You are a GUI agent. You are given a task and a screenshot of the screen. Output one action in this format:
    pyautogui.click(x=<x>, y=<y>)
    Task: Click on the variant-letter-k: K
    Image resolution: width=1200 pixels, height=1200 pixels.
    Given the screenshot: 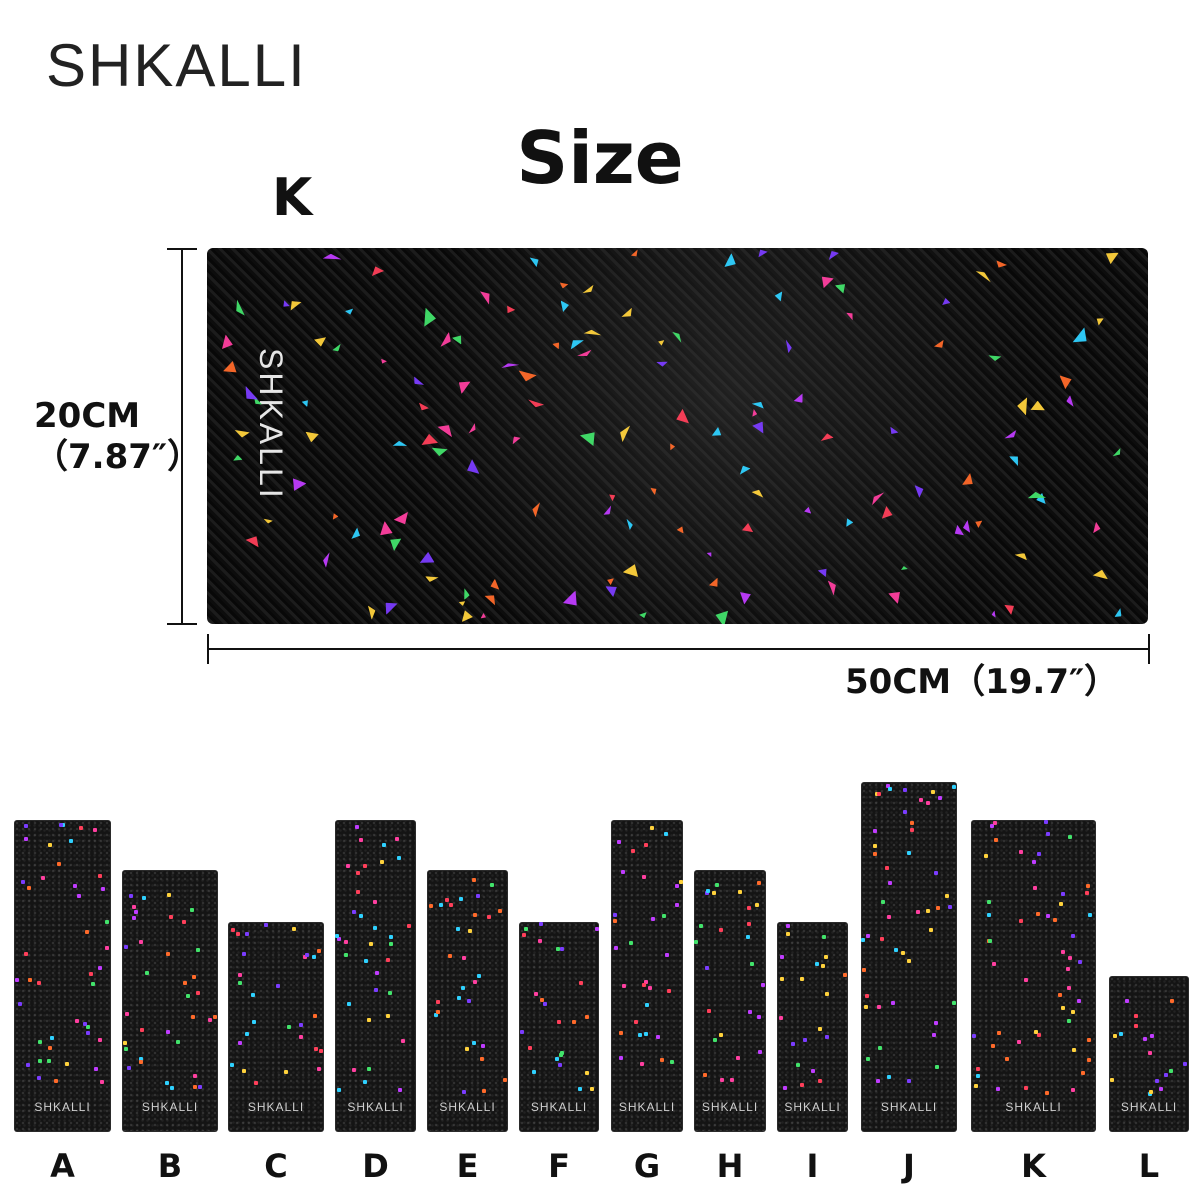 What is the action you would take?
    pyautogui.click(x=1033, y=1166)
    